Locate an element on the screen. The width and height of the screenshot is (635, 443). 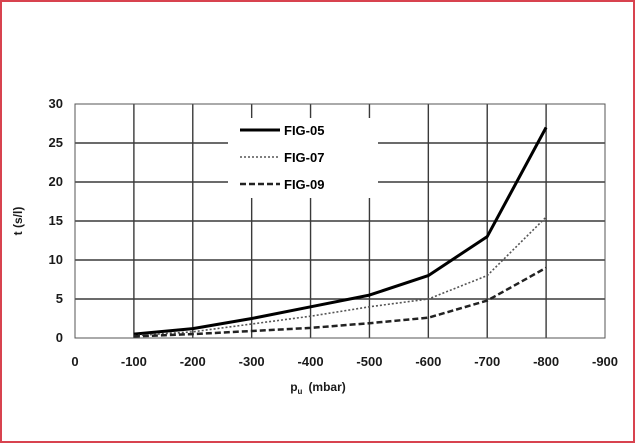
x-tick-label: -800 is located at coordinates (546, 361).